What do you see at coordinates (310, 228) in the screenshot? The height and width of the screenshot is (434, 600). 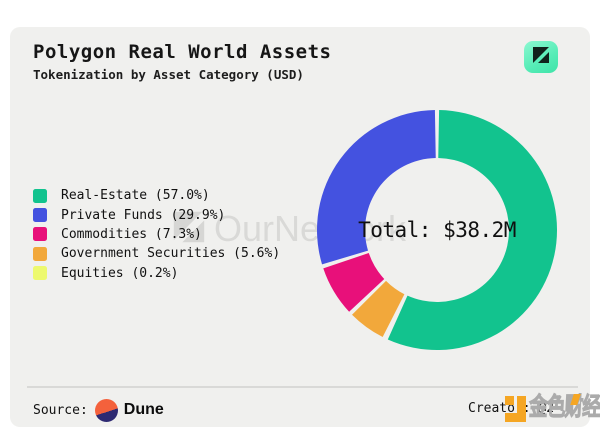 I see `ournetwork-watermark-text: OurNetwork` at bounding box center [310, 228].